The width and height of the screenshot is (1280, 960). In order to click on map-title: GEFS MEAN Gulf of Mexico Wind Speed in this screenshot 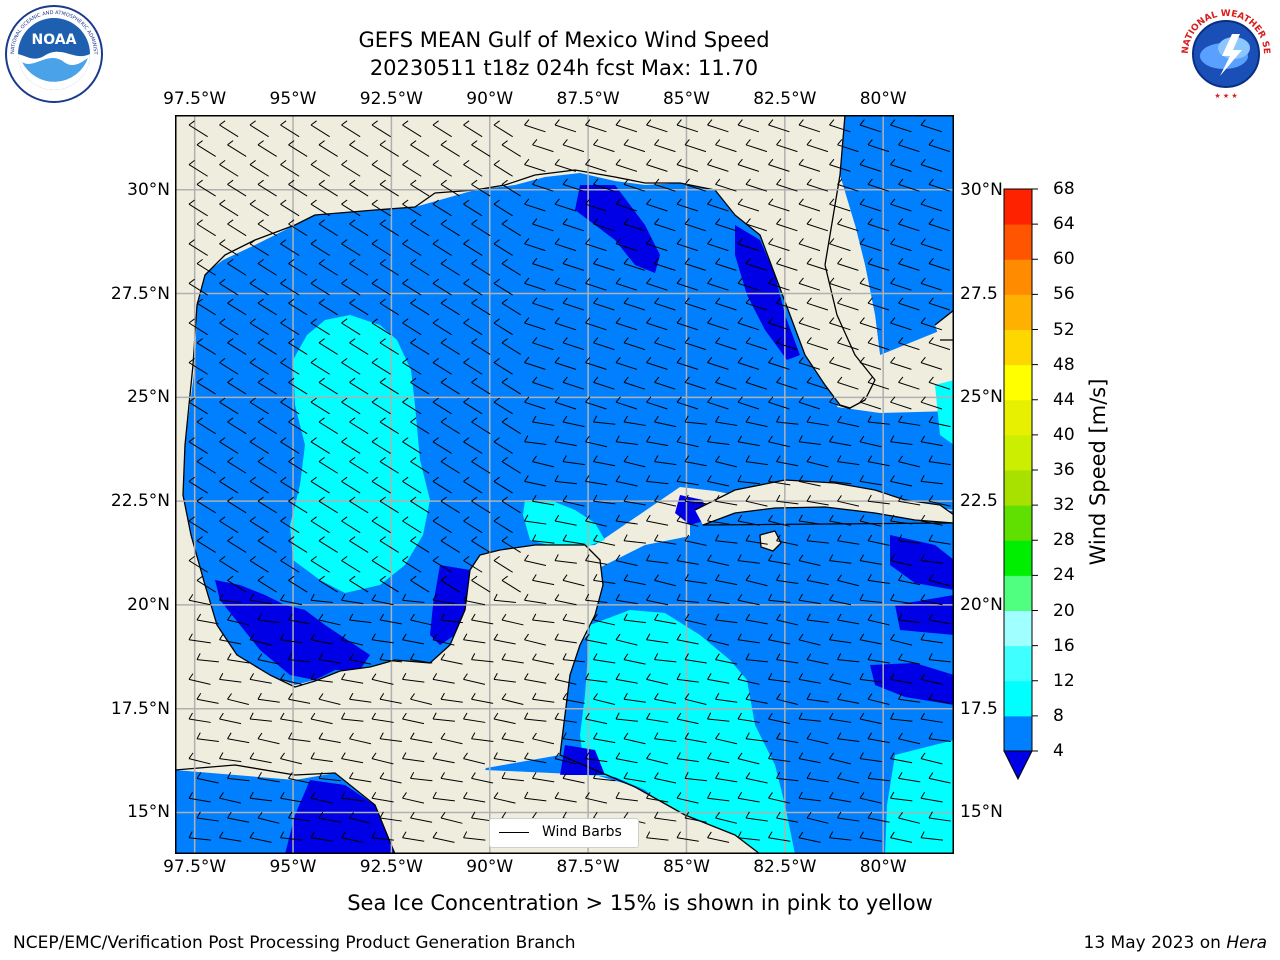, I will do `click(564, 40)`.